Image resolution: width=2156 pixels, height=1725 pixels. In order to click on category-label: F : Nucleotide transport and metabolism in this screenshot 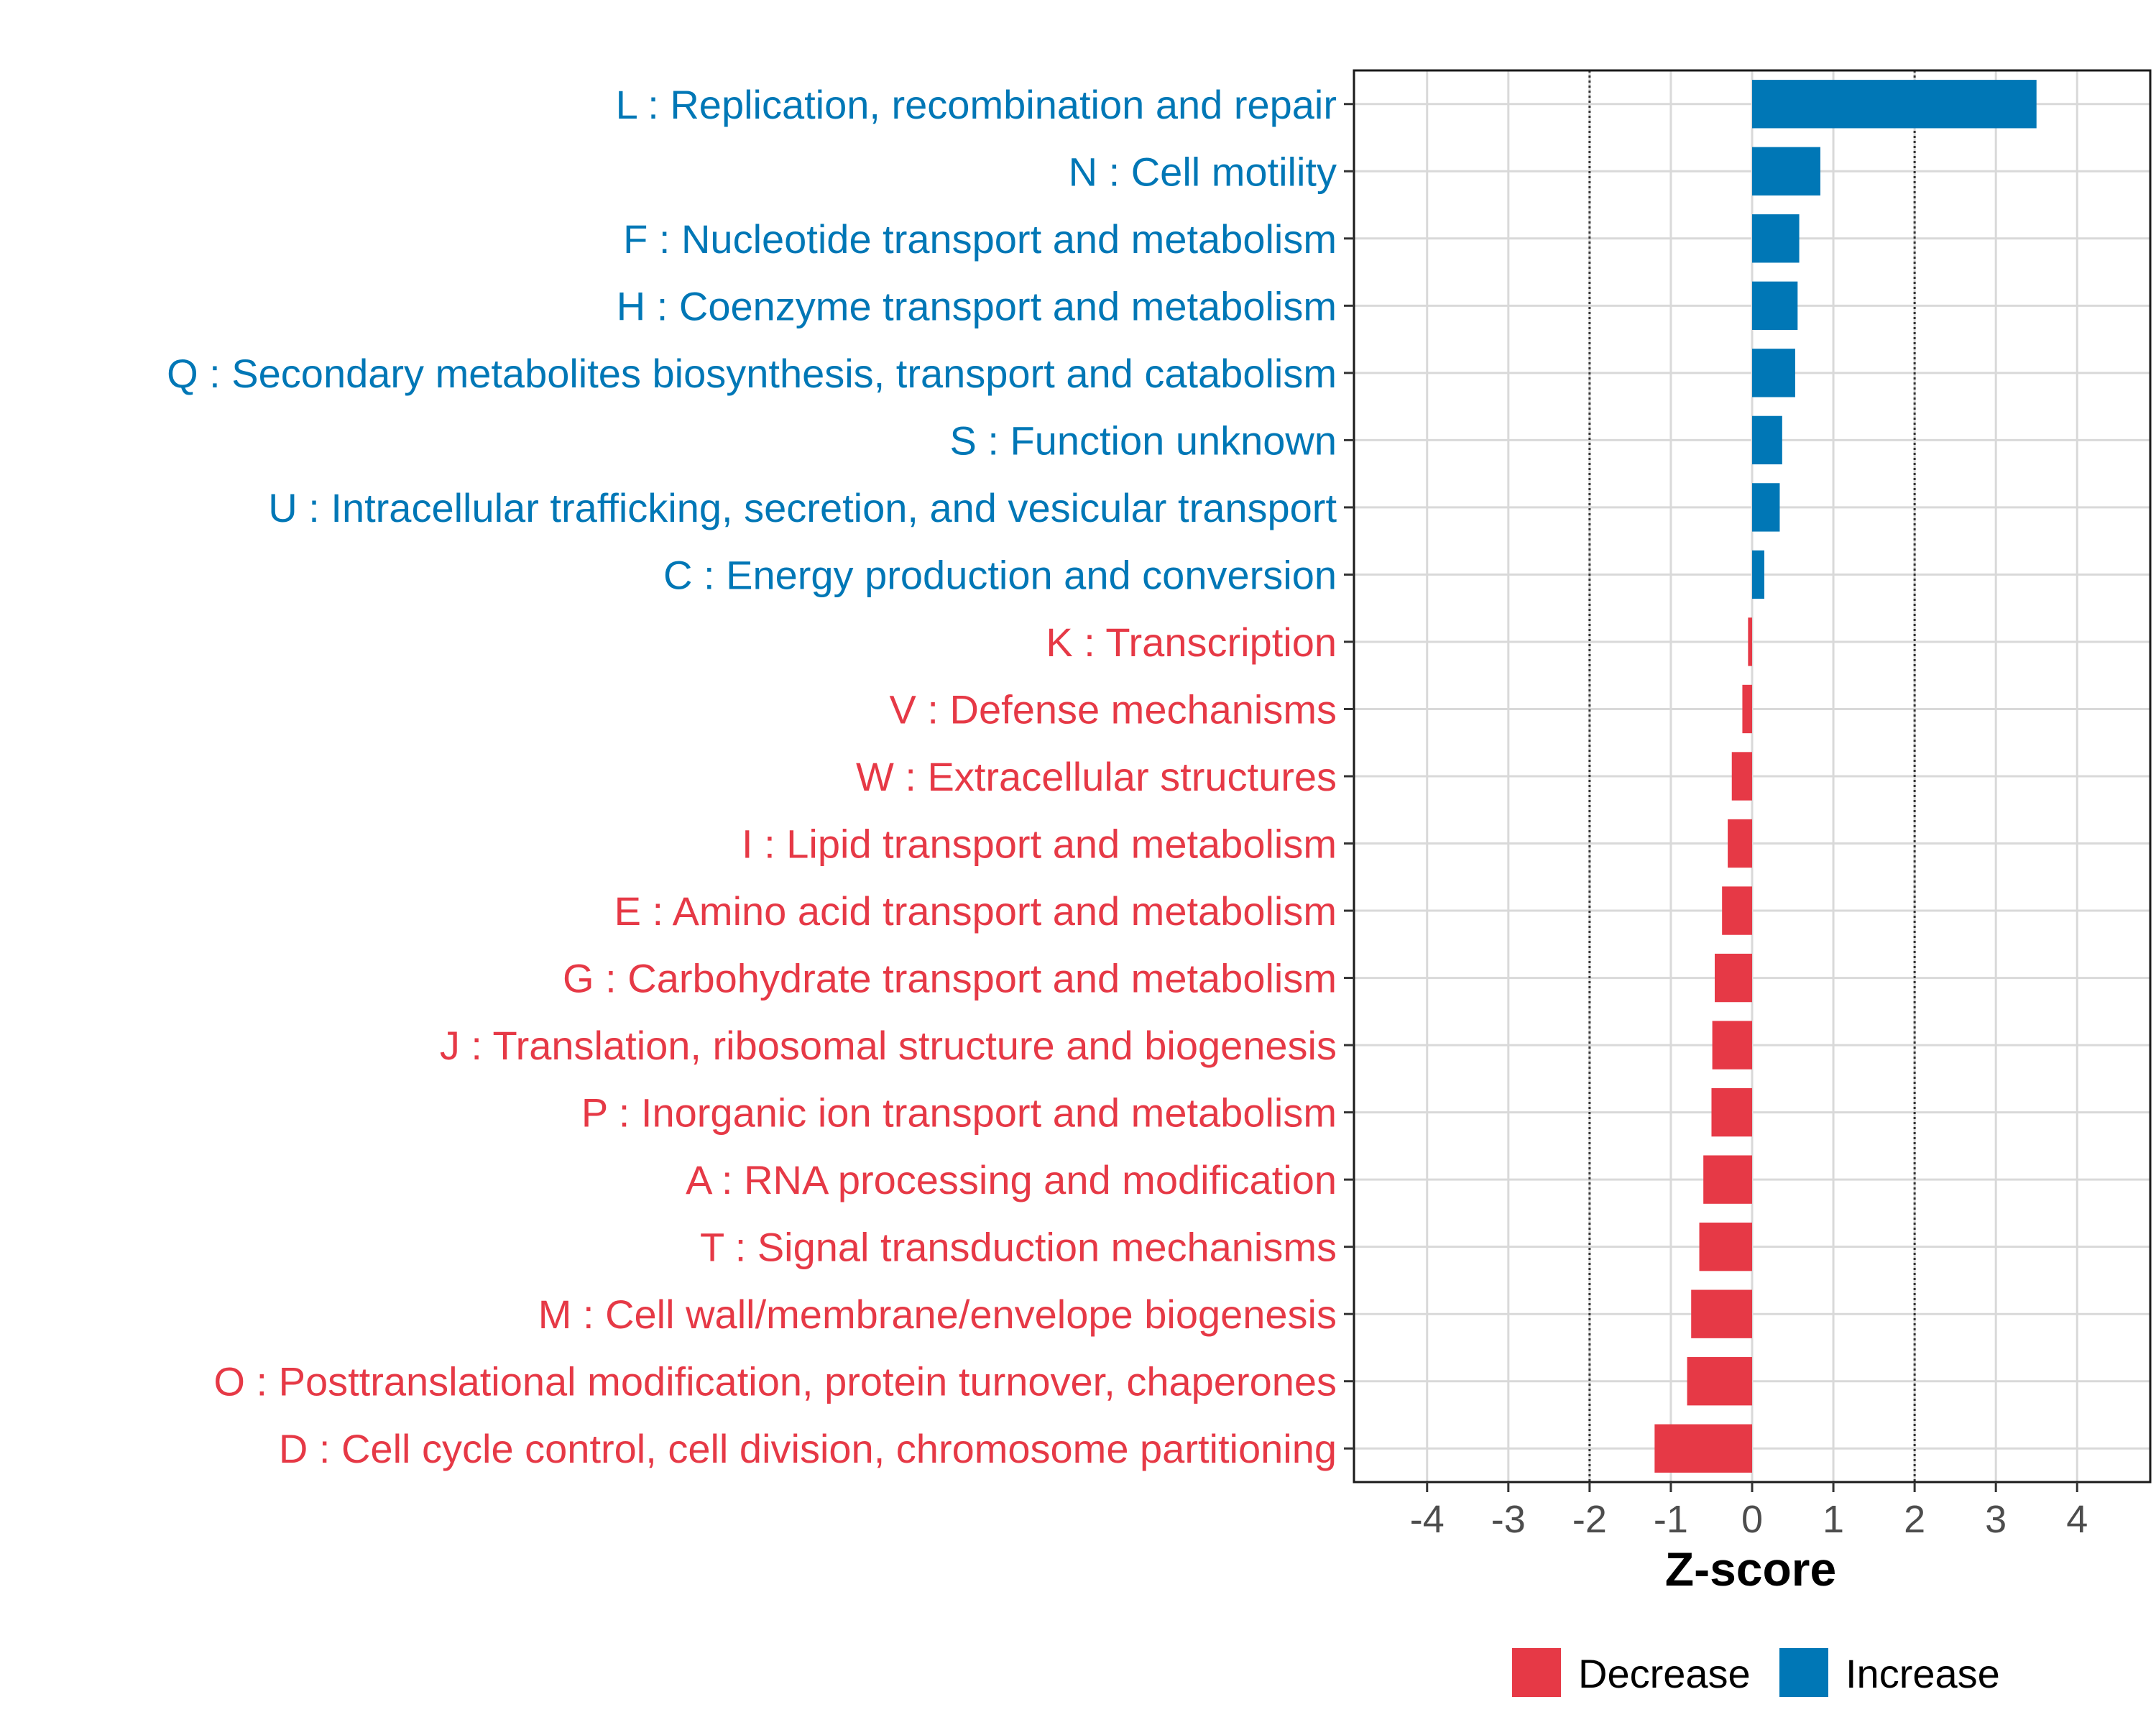, I will do `click(980, 239)`.